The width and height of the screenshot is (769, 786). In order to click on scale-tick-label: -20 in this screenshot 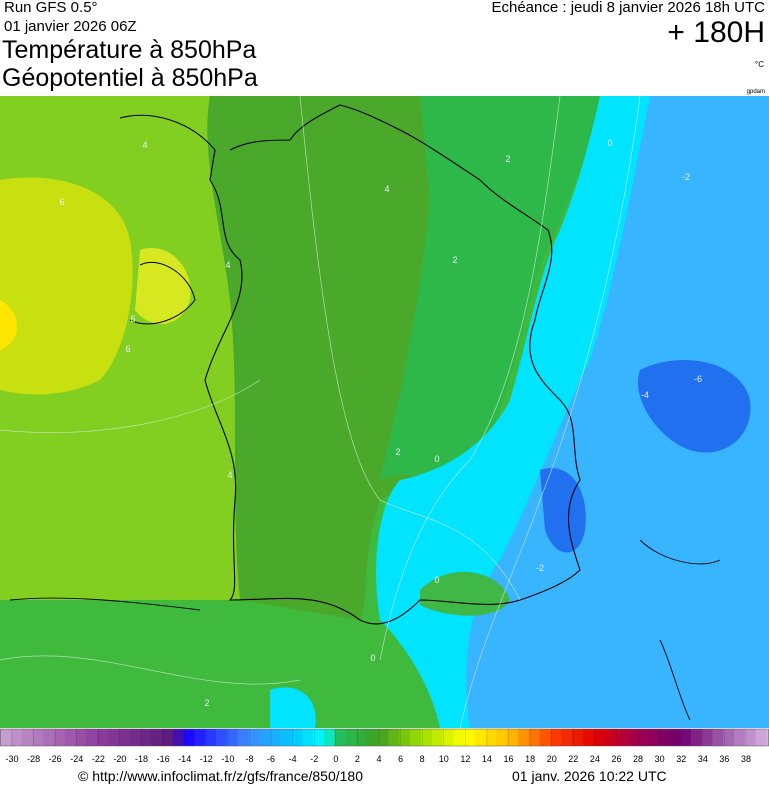, I will do `click(119, 759)`.